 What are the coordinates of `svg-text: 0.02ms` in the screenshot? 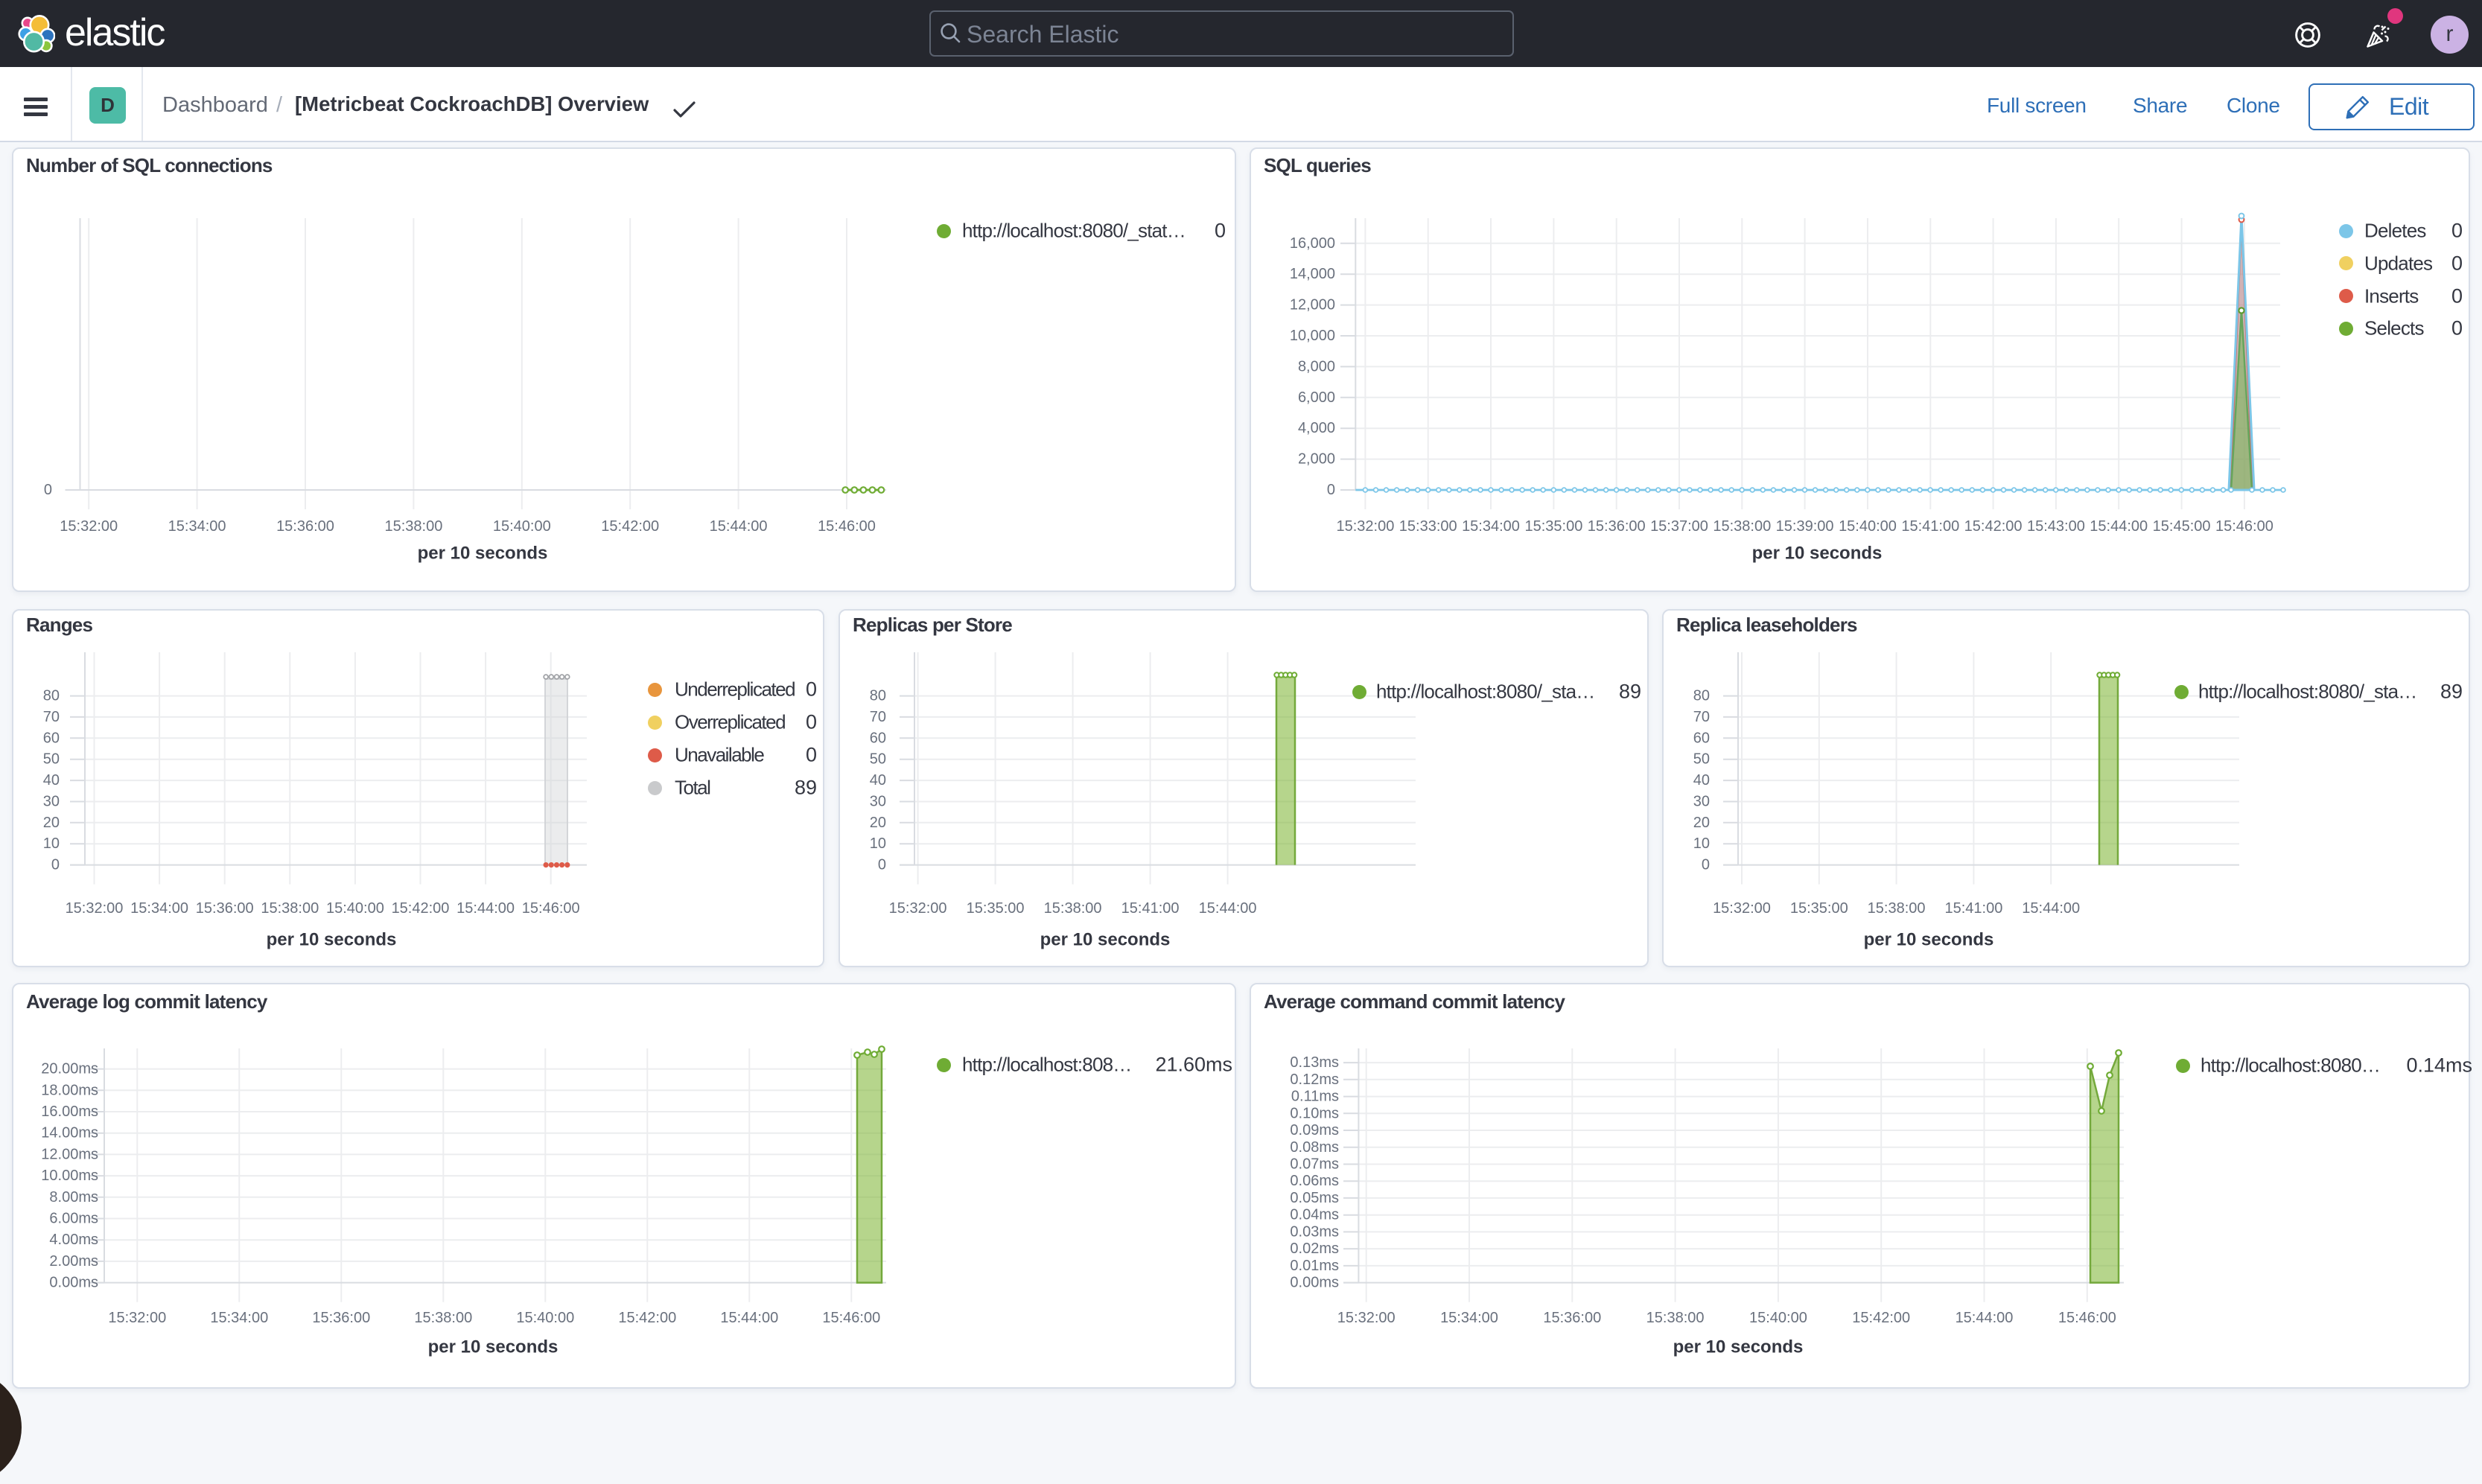 It's located at (1314, 1249).